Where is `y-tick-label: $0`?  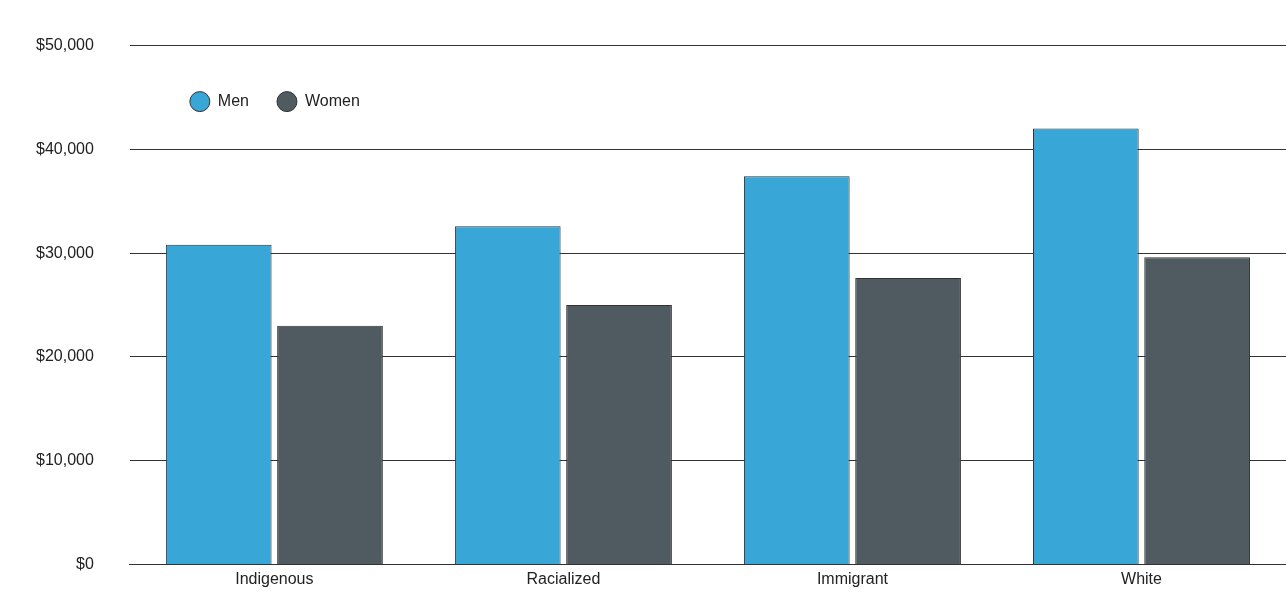
y-tick-label: $0 is located at coordinates (85, 563).